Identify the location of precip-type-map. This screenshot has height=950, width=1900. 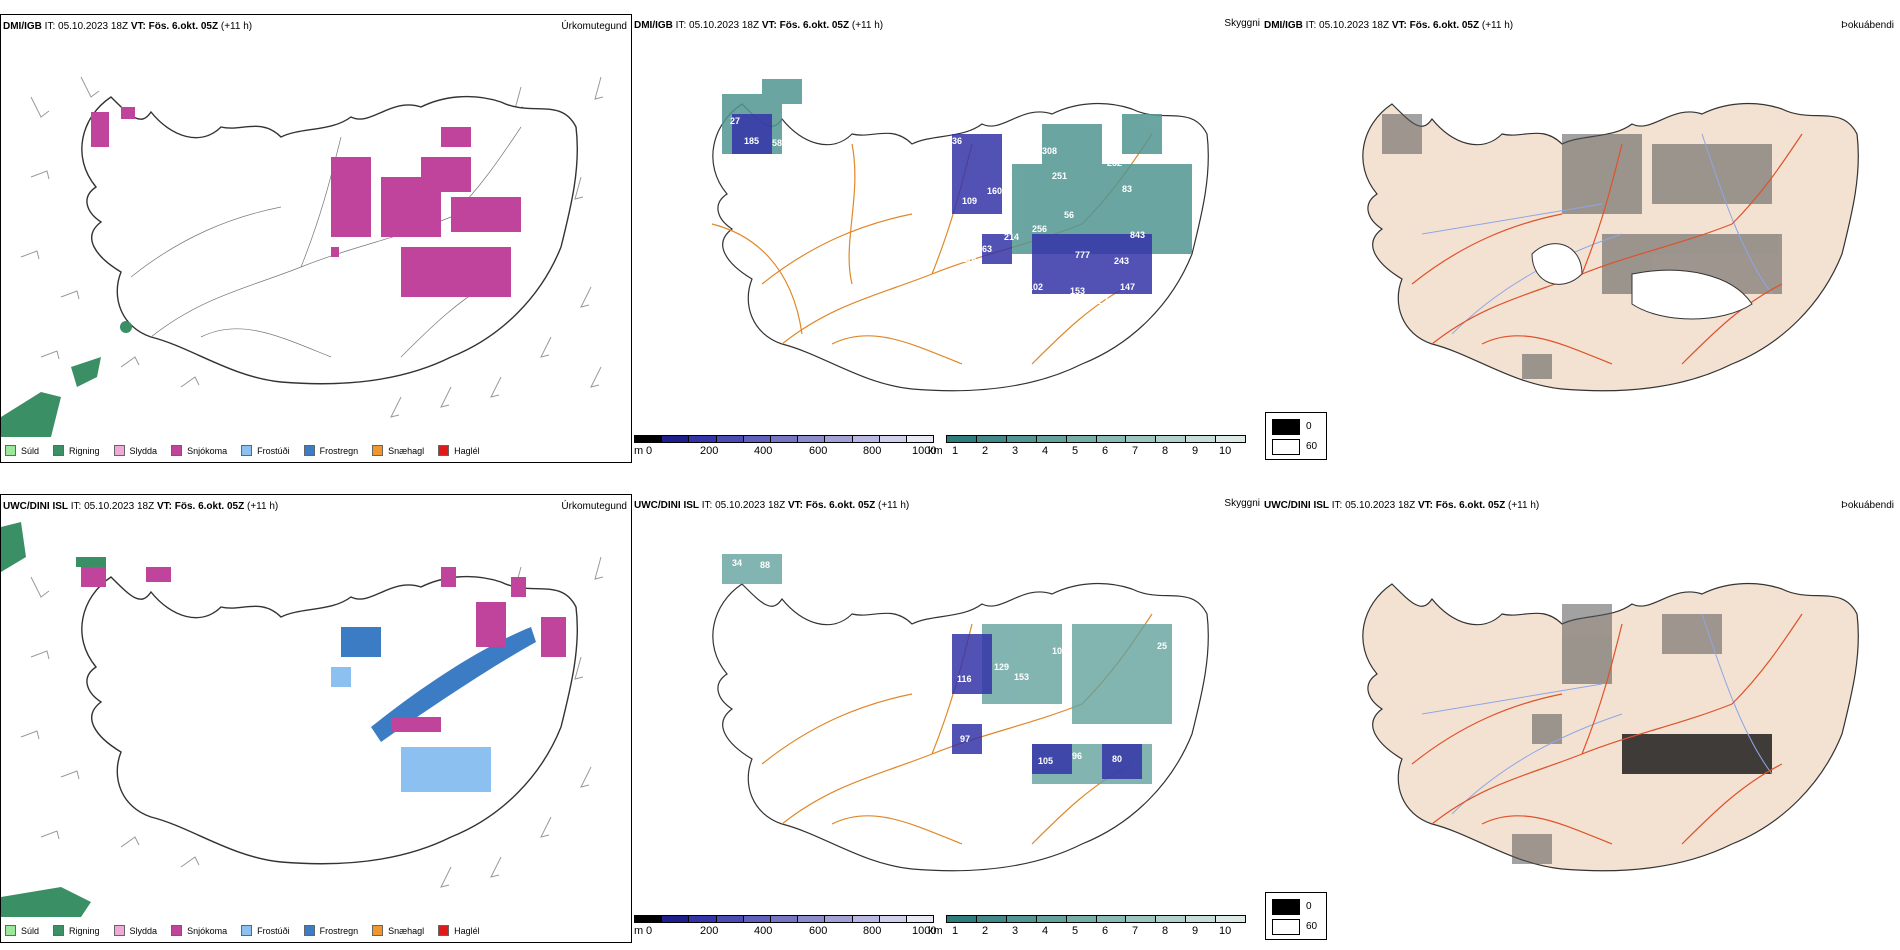
(302, 256).